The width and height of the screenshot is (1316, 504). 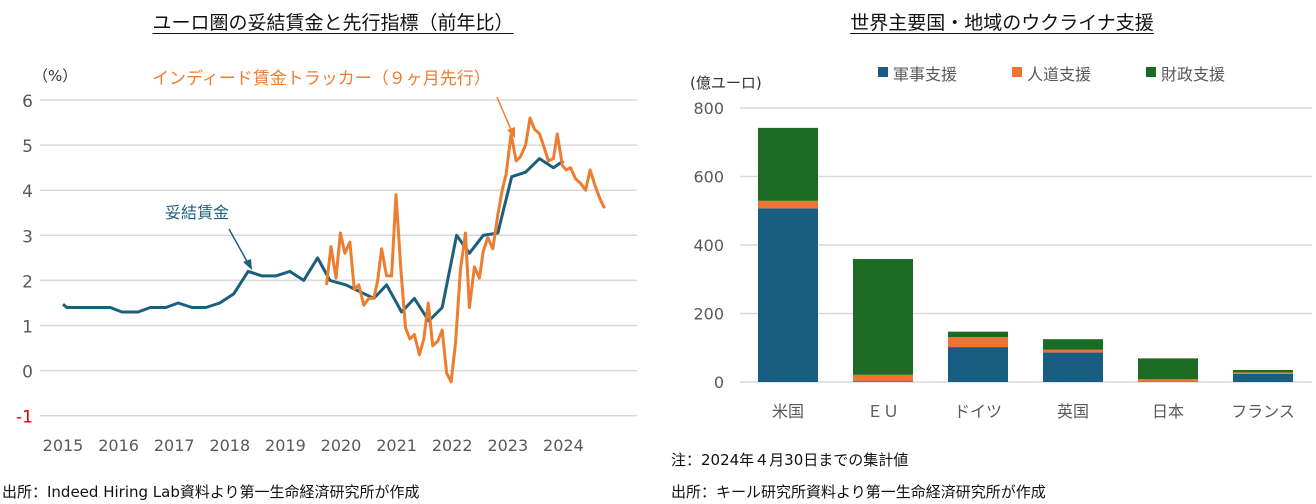 I want to click on y-tick-label: 4, so click(x=27, y=192).